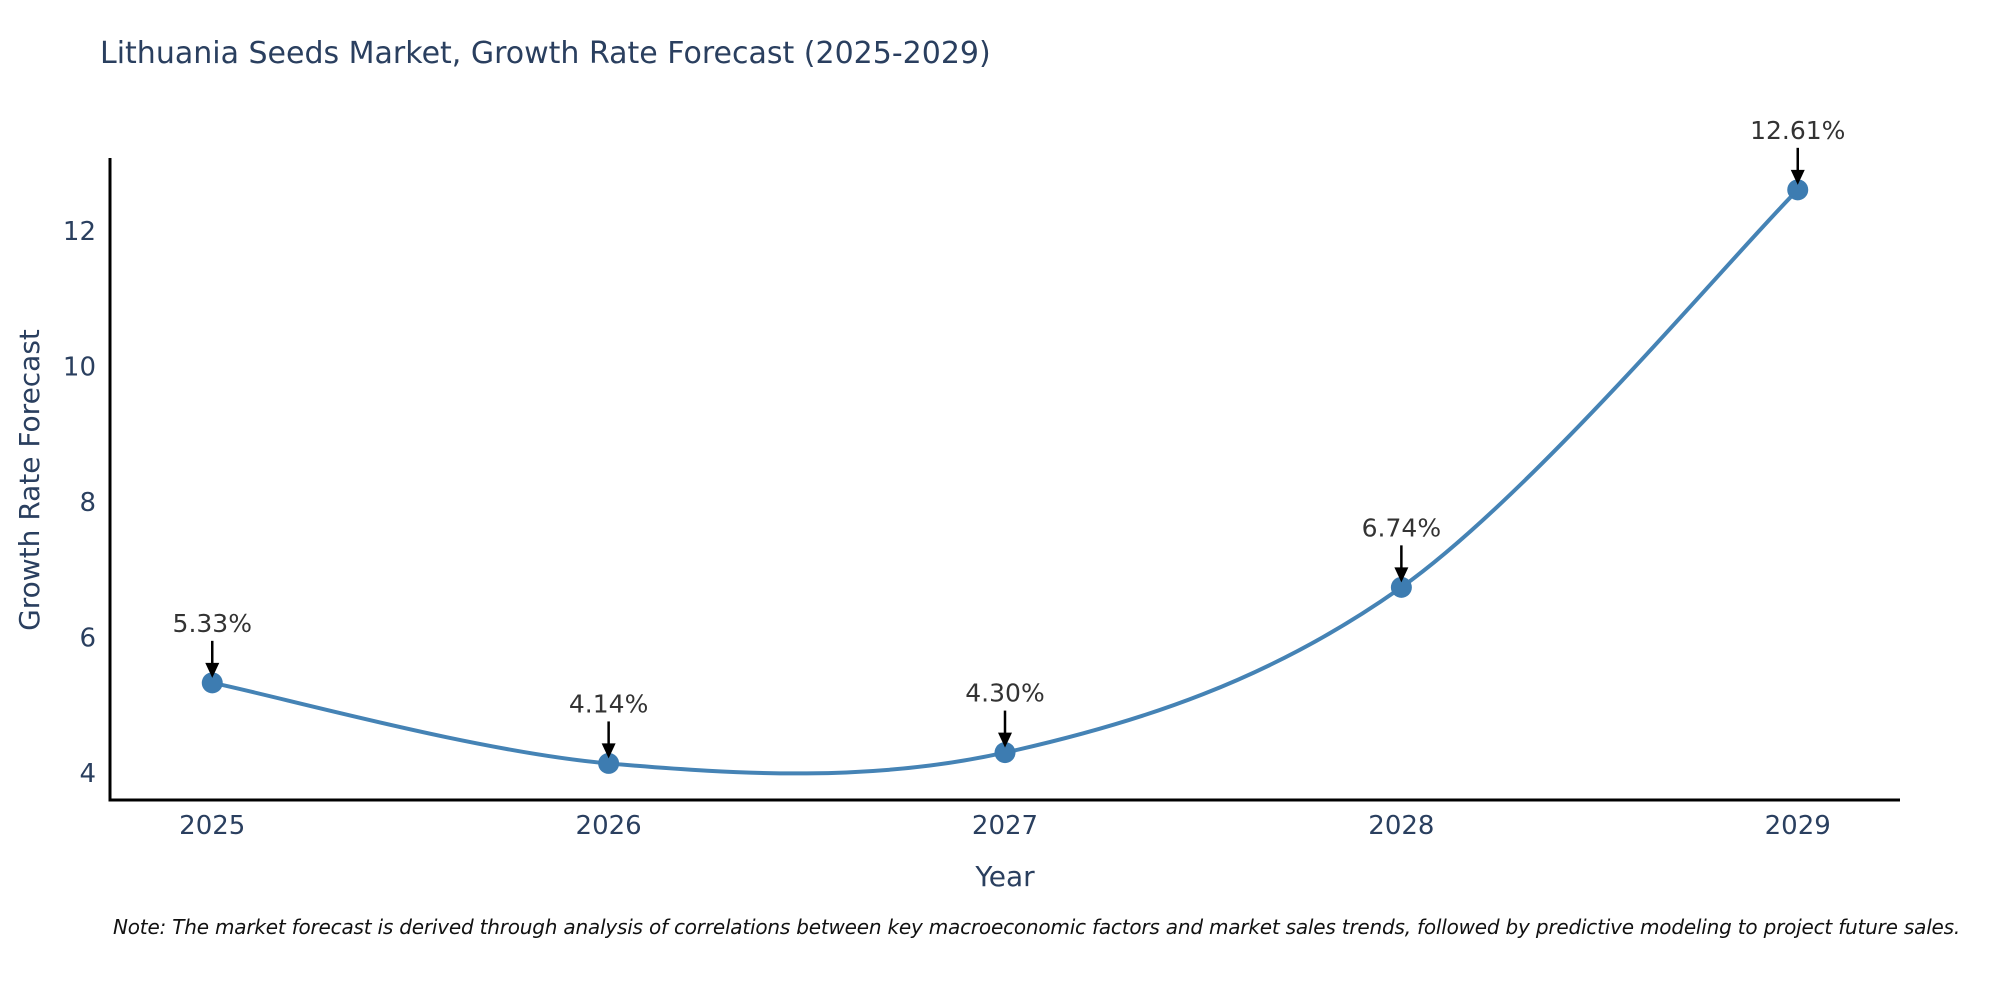  Describe the element at coordinates (1005, 753) in the screenshot. I see `data-point-2027` at that location.